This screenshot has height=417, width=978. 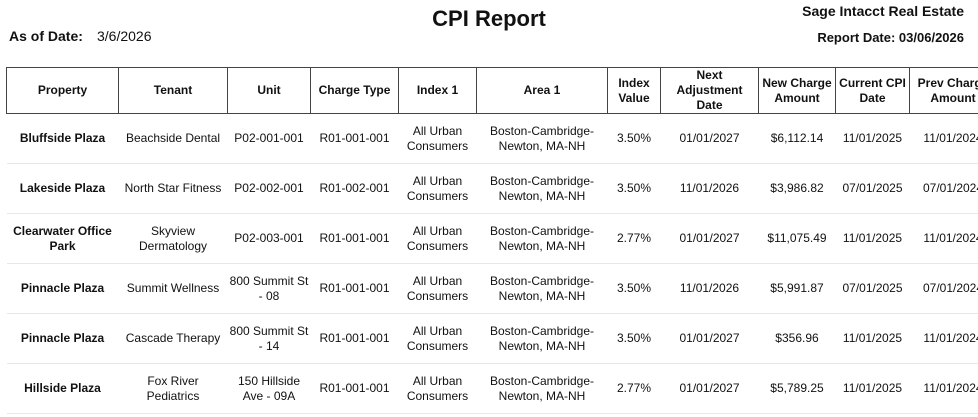 What do you see at coordinates (797, 388) in the screenshot?
I see `cell-new-charge-amount: $5,789.25` at bounding box center [797, 388].